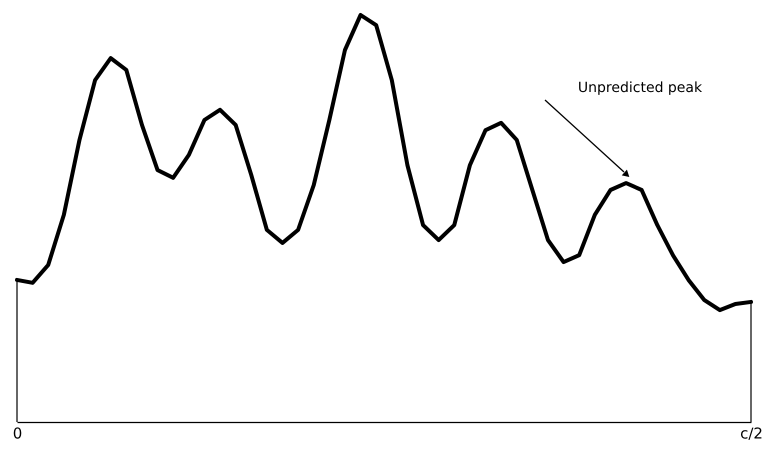  Describe the element at coordinates (751, 433) in the screenshot. I see `x-tick-label: c/2` at that location.